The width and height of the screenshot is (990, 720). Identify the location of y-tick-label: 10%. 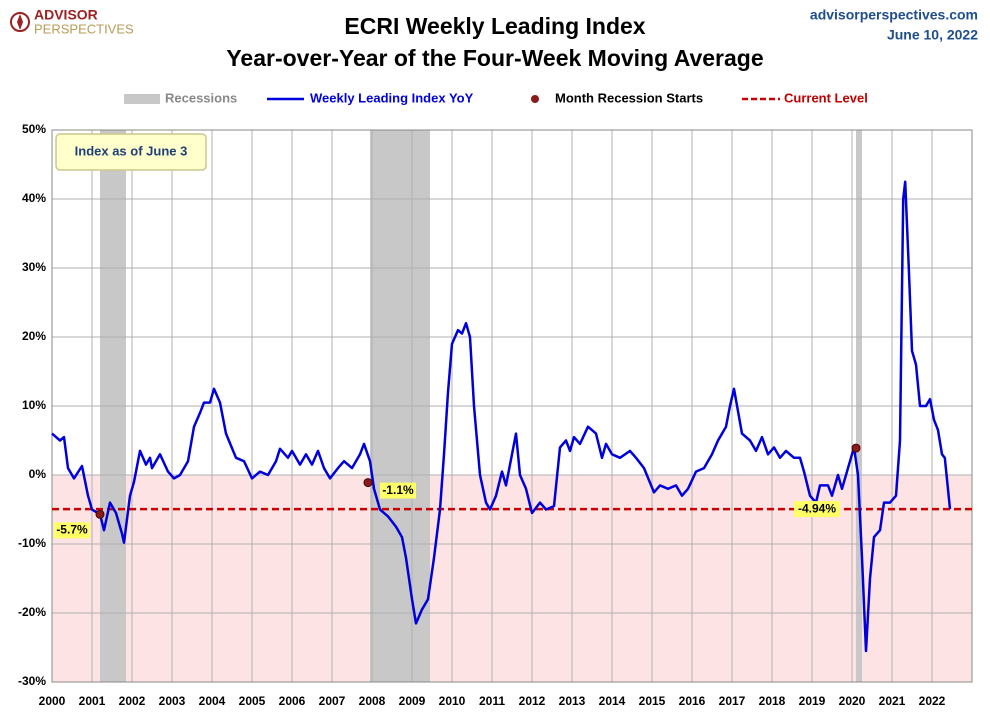
(34, 405).